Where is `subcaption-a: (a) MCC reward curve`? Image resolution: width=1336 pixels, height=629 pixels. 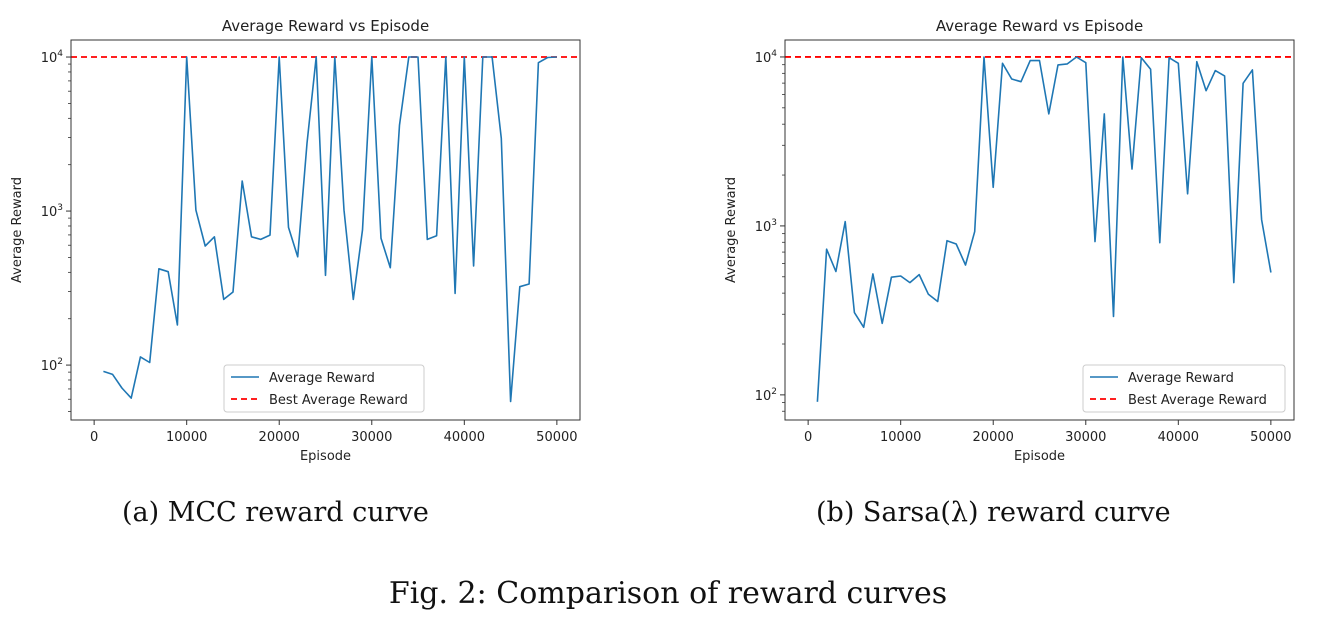 subcaption-a: (a) MCC reward curve is located at coordinates (275, 512).